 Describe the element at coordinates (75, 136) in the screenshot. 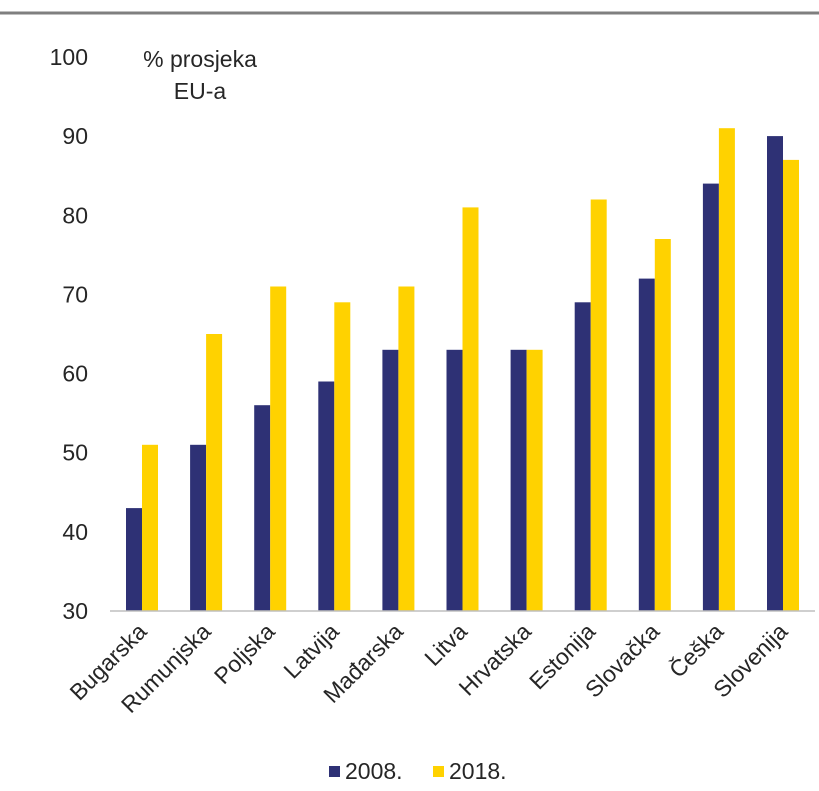

I see `y-tick-label: 90` at that location.